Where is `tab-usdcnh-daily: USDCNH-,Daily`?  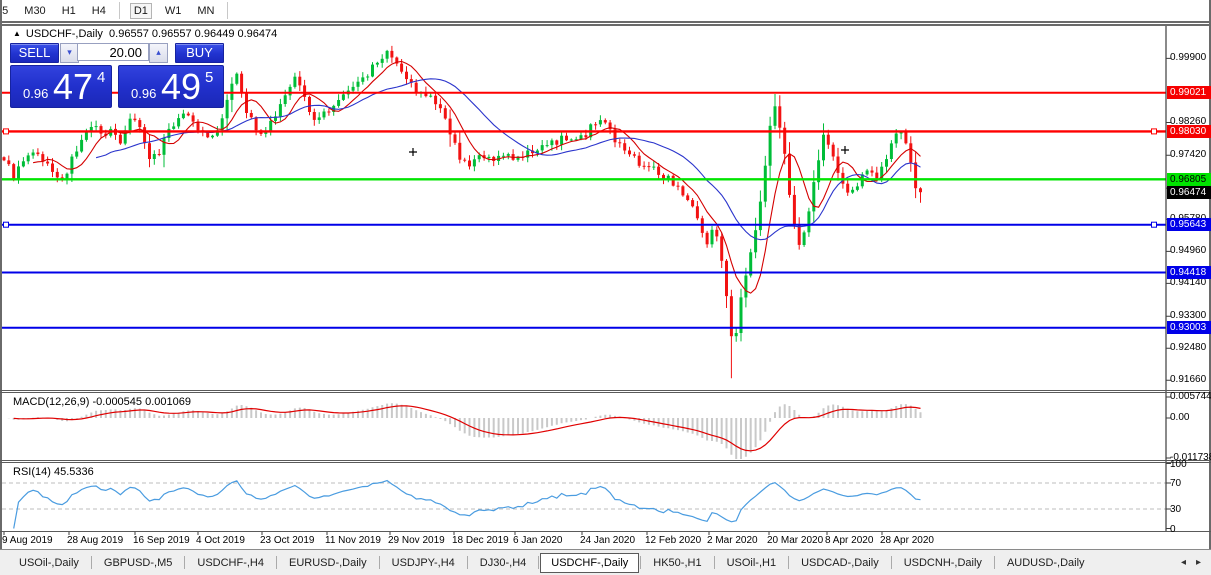 tab-usdcnh-daily: USDCNH-,Daily is located at coordinates (942, 562).